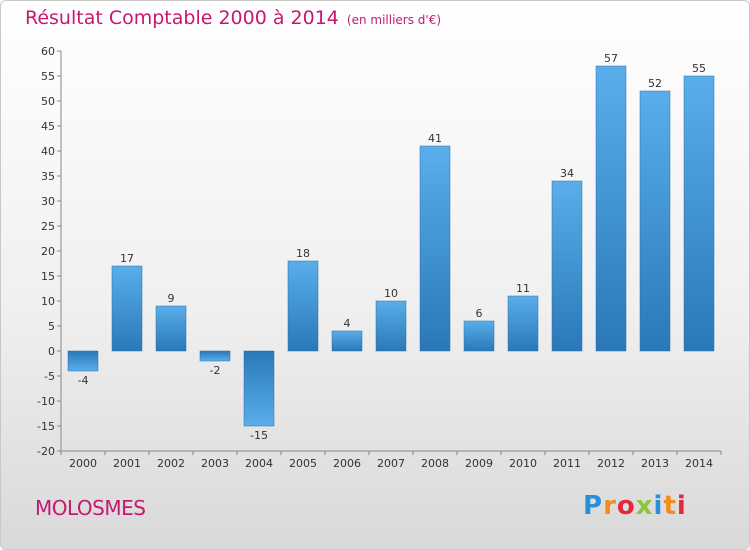  Describe the element at coordinates (479, 336) in the screenshot. I see `bar-2009` at that location.